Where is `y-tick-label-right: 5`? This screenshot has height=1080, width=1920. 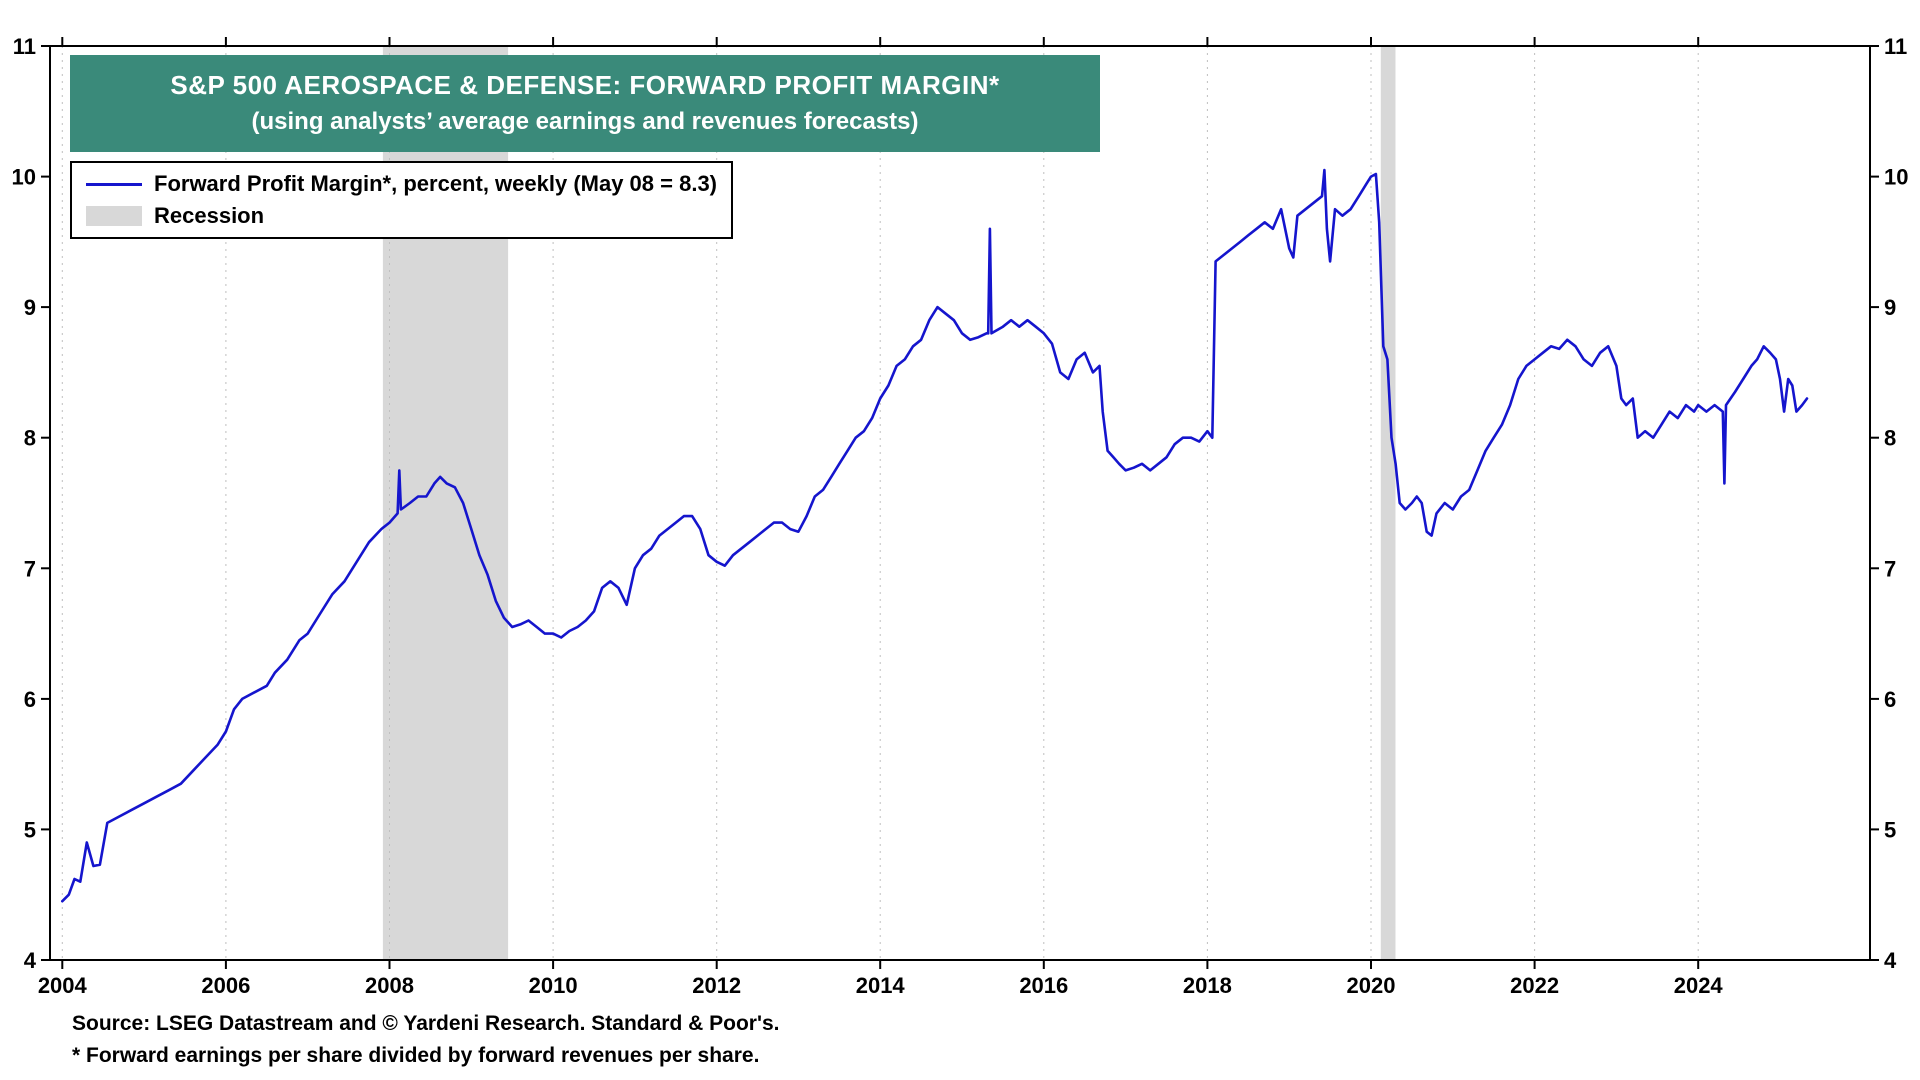
y-tick-label-right: 5 is located at coordinates (1890, 829).